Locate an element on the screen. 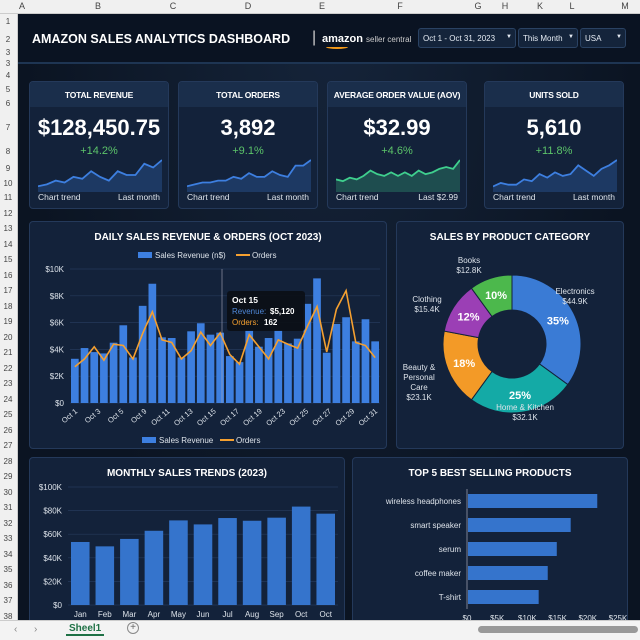  date-range-value: Oct 1 - Oct 31, 2023 is located at coordinates (459, 38).